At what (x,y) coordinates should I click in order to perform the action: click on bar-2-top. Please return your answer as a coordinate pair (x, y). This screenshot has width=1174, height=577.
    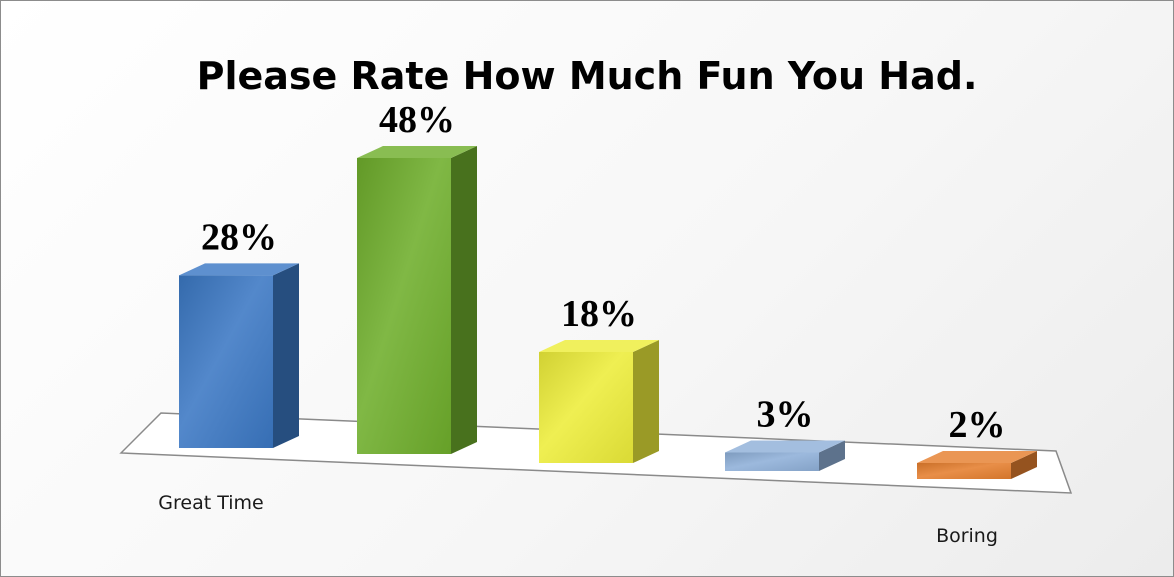
    Looking at the image, I should click on (417, 152).